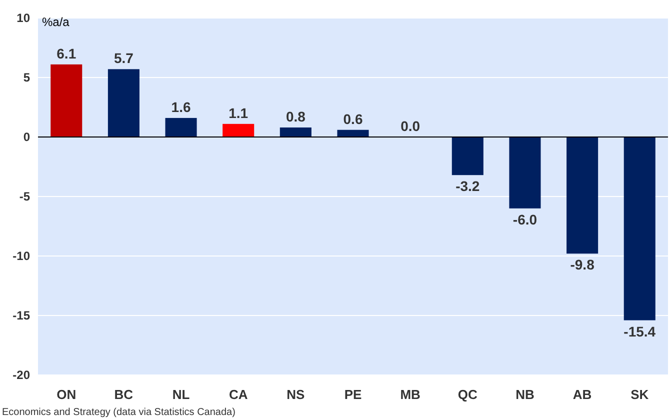 This screenshot has width=670, height=419. Describe the element at coordinates (238, 394) in the screenshot. I see `x-tick-label: CA` at that location.